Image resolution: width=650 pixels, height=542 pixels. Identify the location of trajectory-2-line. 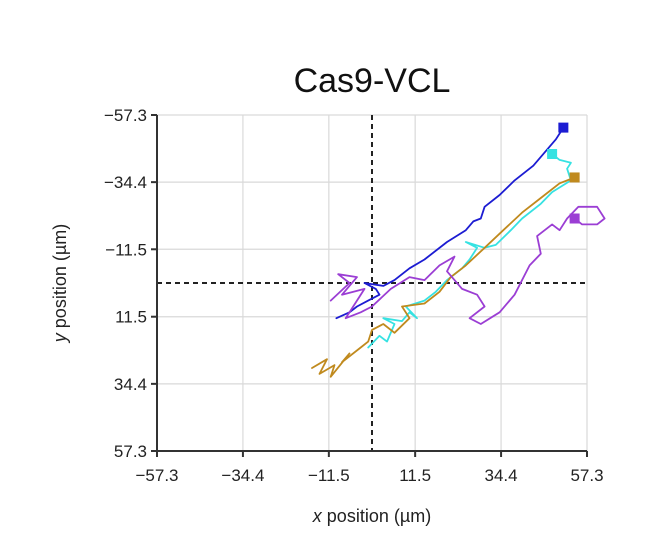
(469, 251).